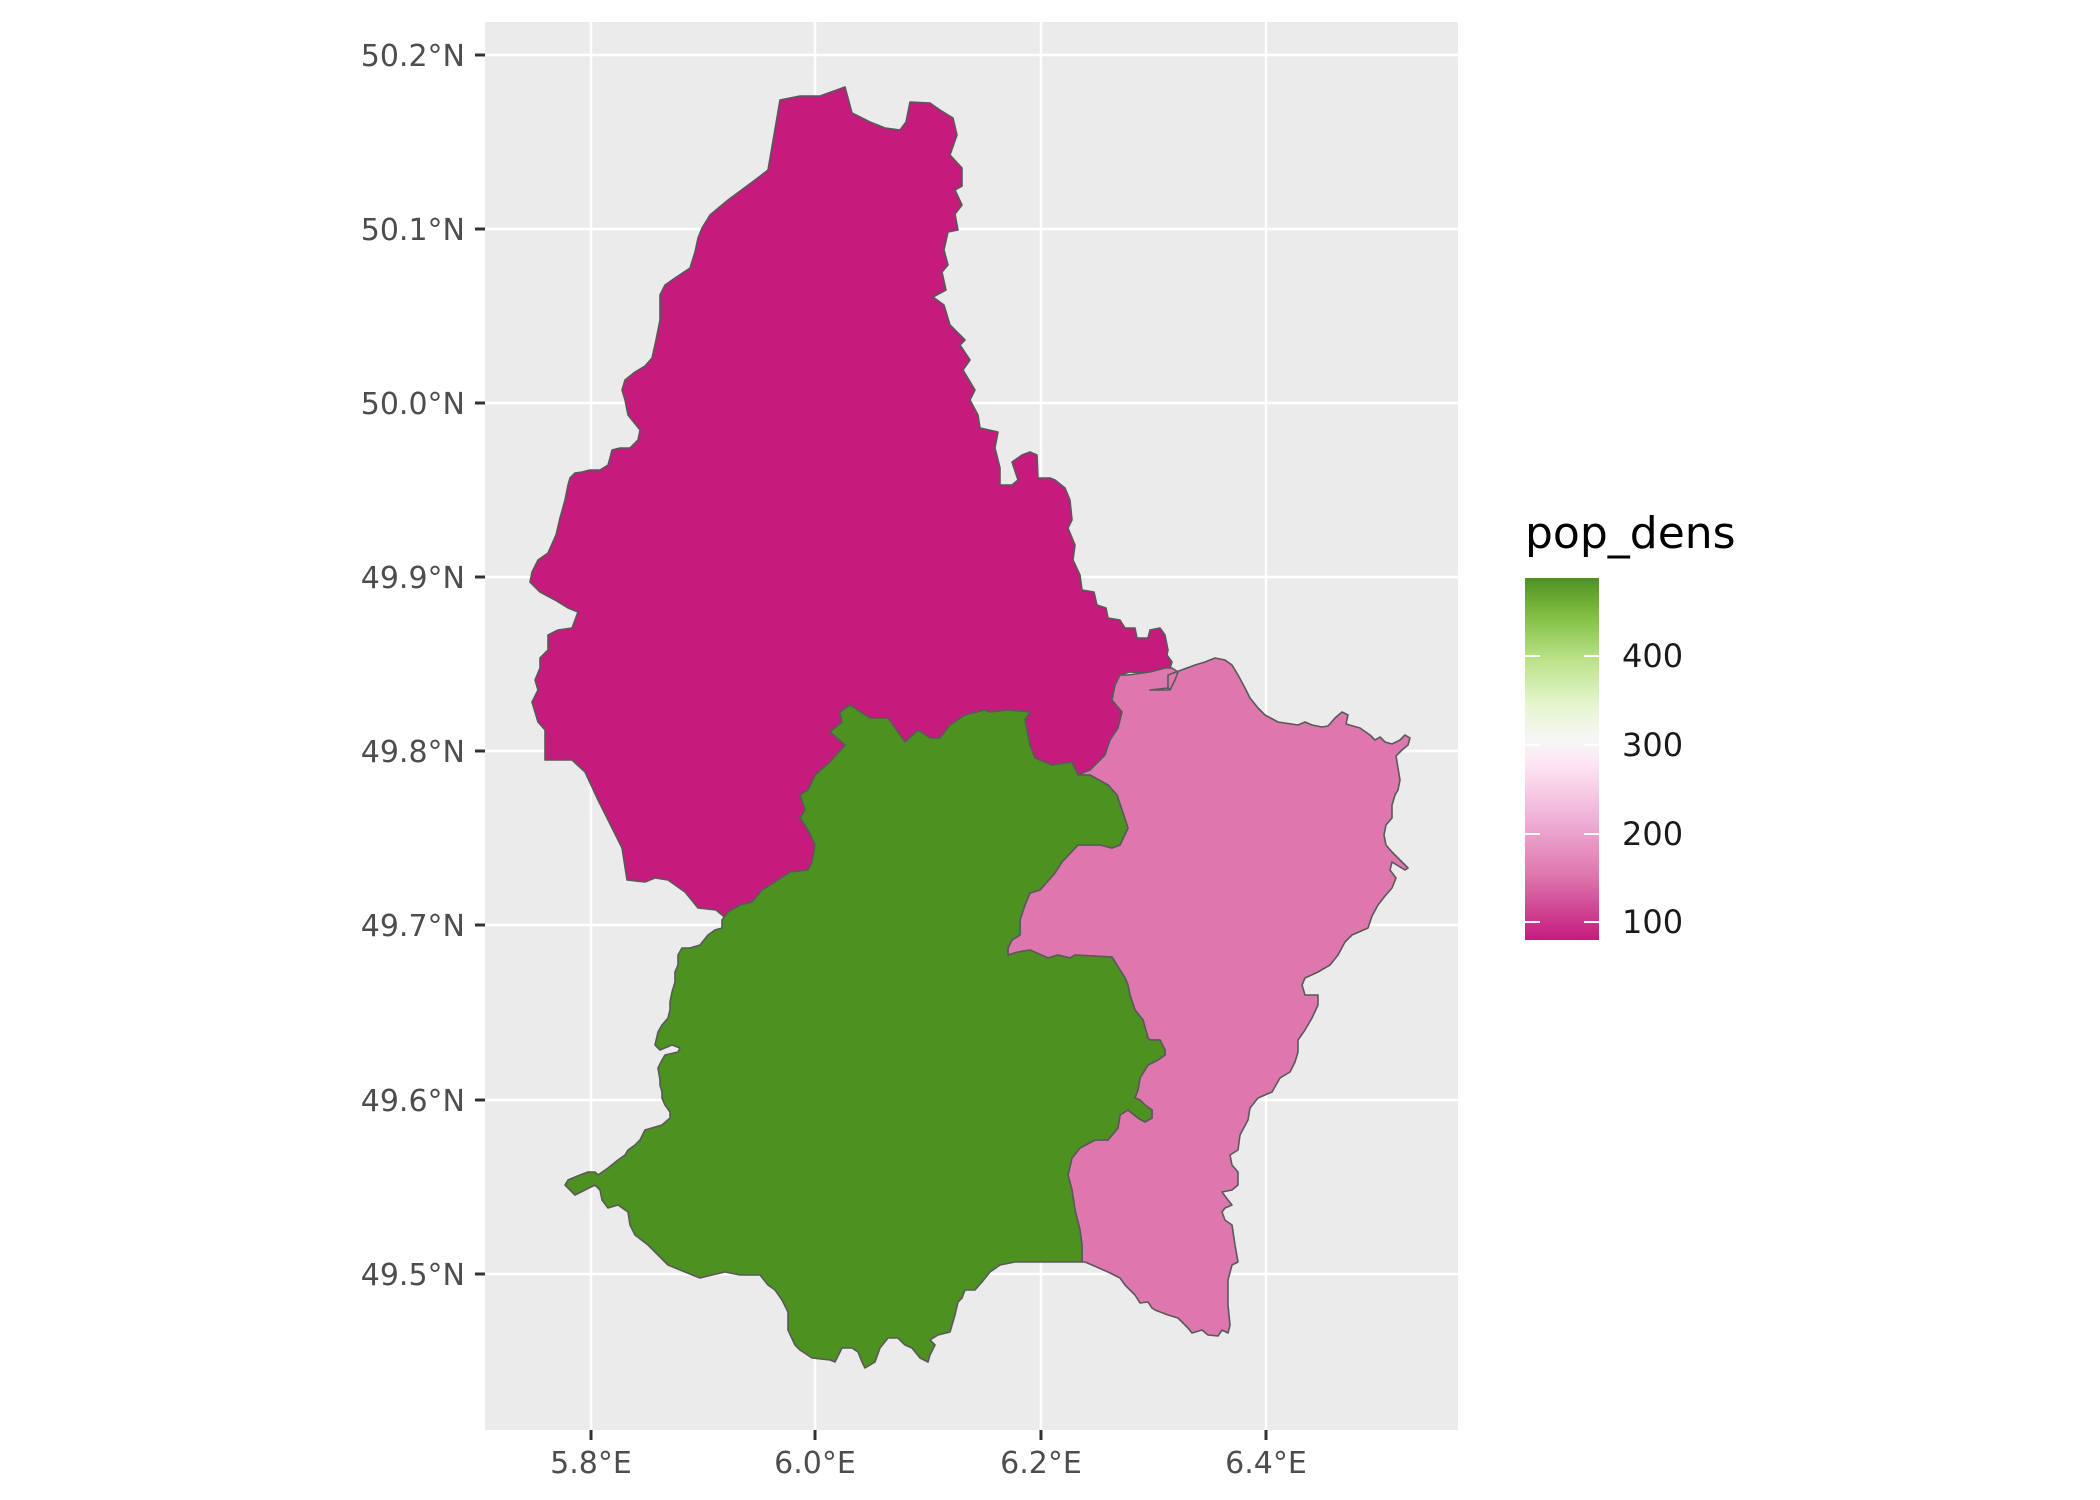 Image resolution: width=2100 pixels, height=1500 pixels. I want to click on y-tick-label: 49.6°N, so click(413, 1101).